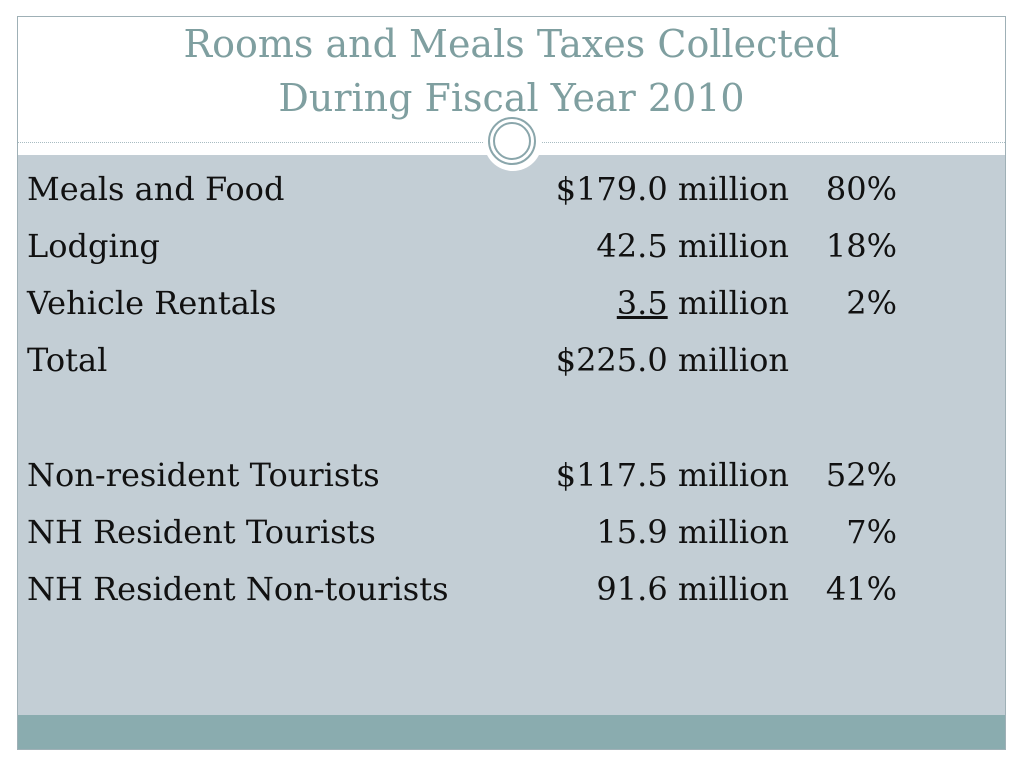 The image size is (1024, 768). I want to click on percent-value: 80%, so click(861, 188).